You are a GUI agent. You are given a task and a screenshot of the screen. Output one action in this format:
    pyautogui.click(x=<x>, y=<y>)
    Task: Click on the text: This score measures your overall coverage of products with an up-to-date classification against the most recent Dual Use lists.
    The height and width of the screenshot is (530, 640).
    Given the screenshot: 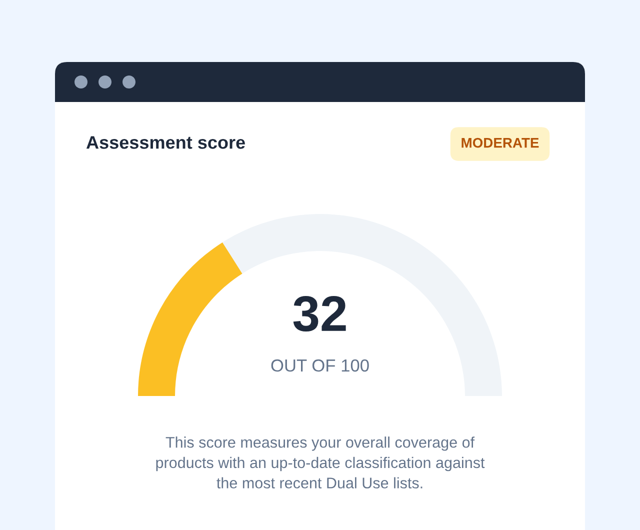 What is the action you would take?
    pyautogui.click(x=320, y=462)
    